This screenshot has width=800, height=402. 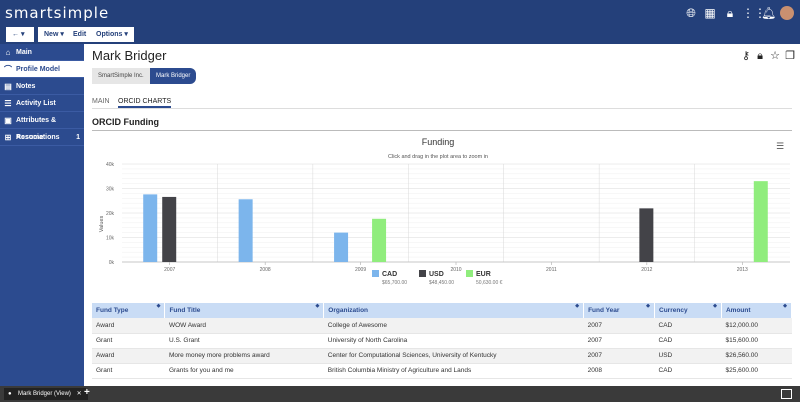 What do you see at coordinates (145, 102) in the screenshot?
I see `tab-orcid-charts: ORCID CHARTS` at bounding box center [145, 102].